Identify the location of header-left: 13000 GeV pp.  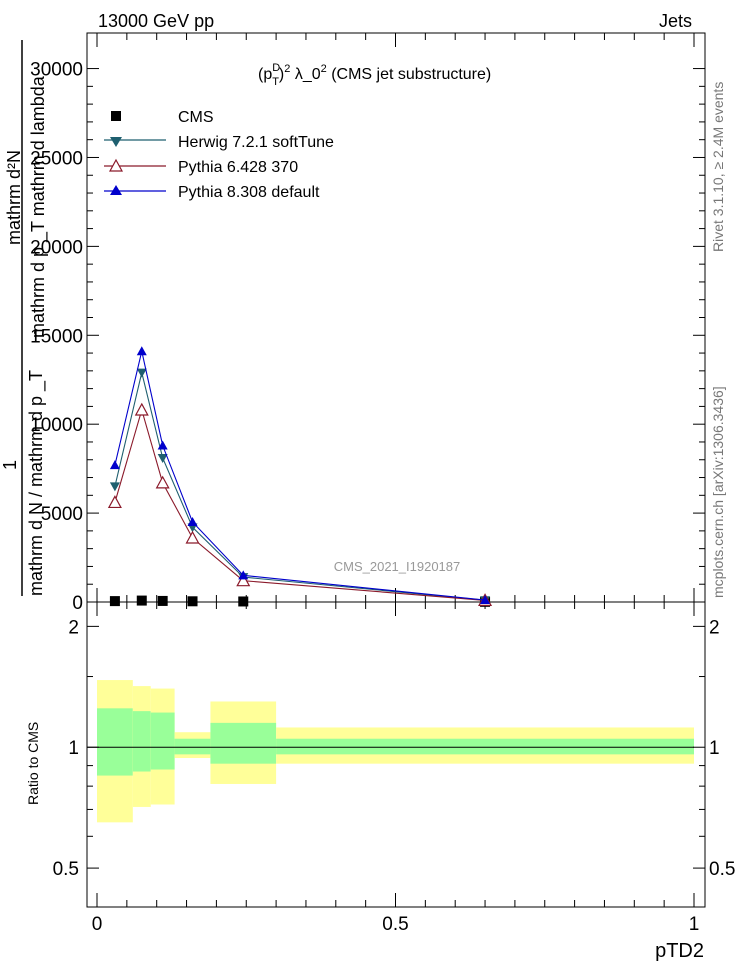
(156, 21).